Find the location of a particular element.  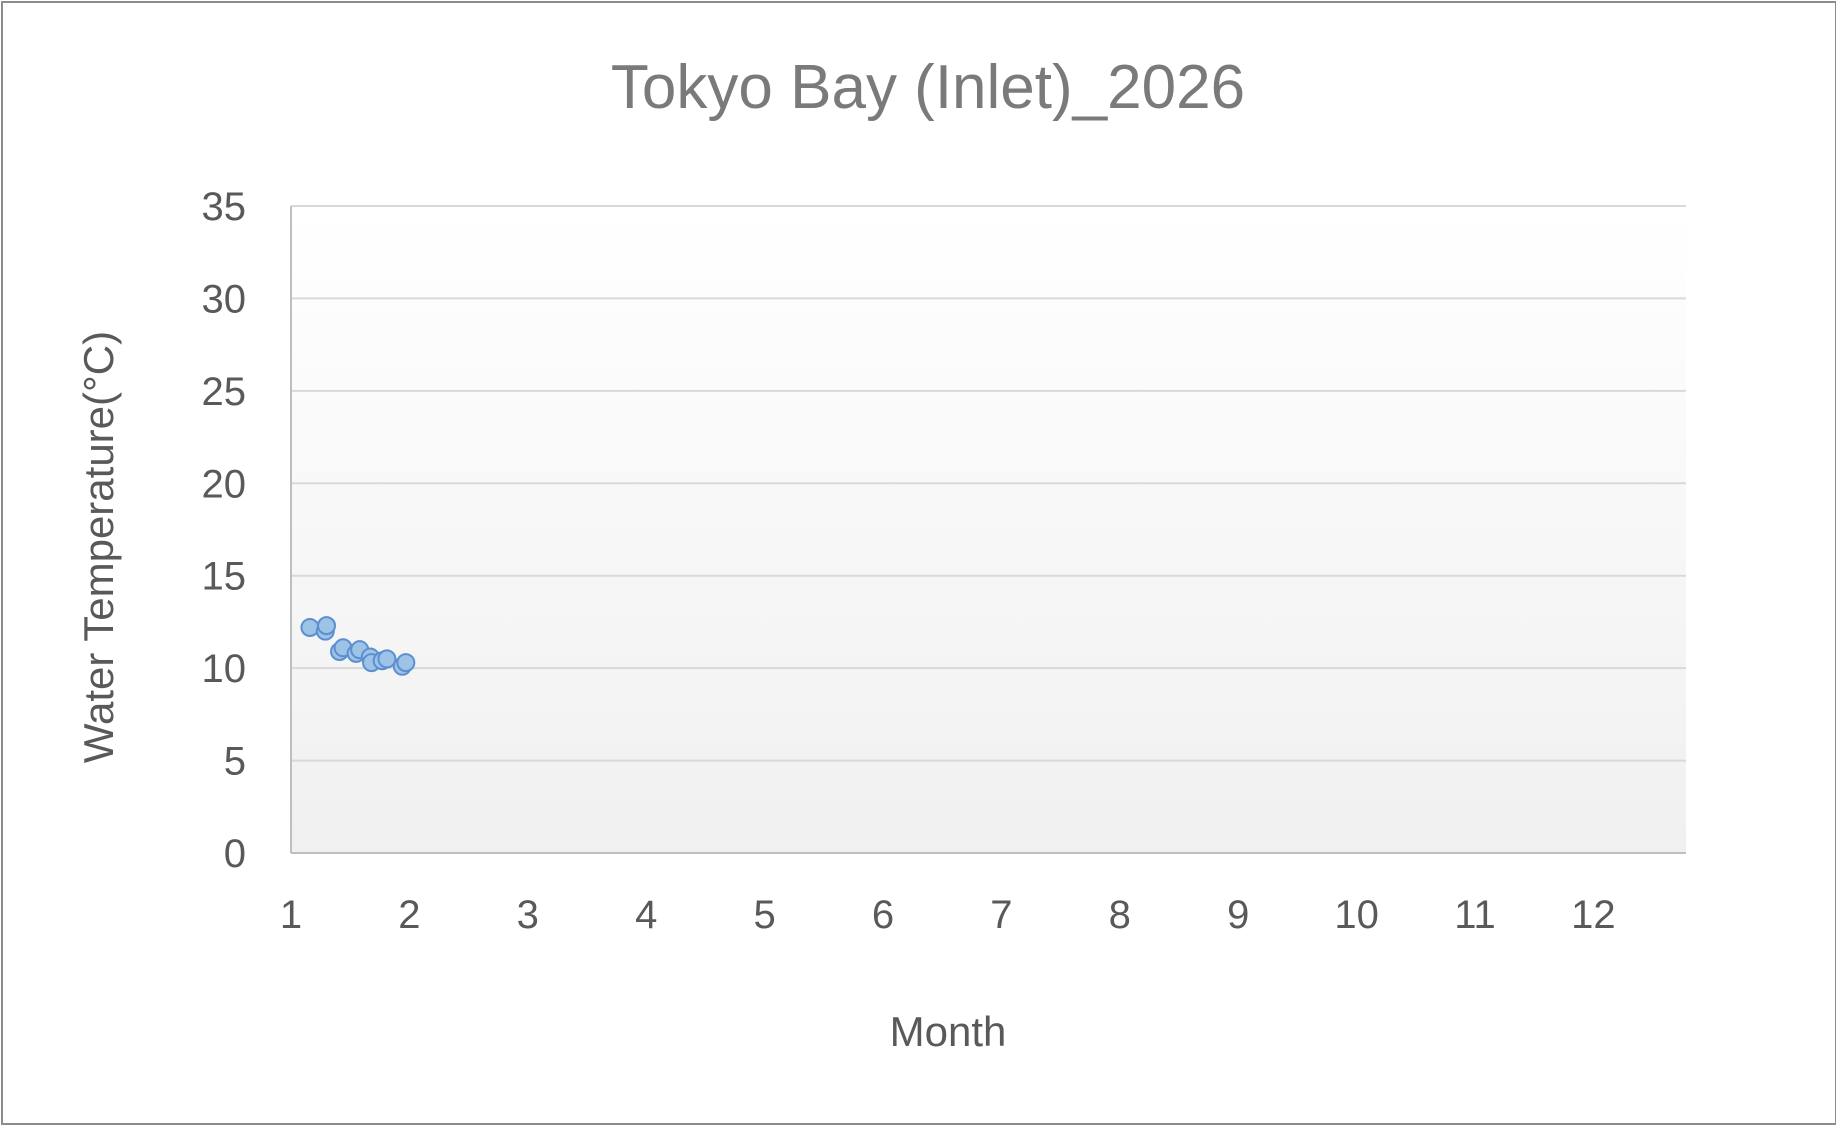

x-axis-title: Month is located at coordinates (948, 1031).